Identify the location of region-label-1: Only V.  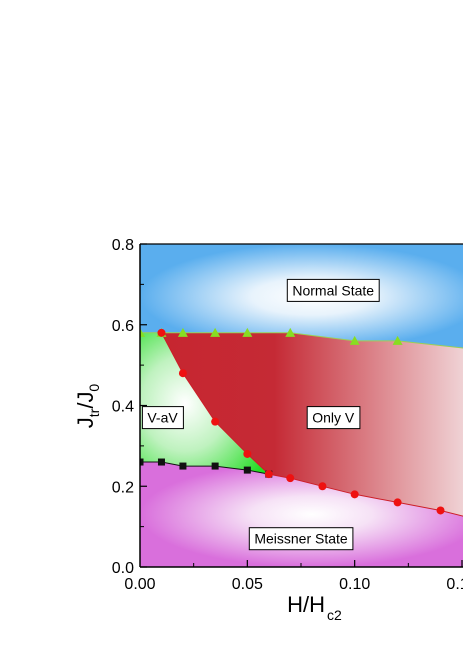
(333, 418).